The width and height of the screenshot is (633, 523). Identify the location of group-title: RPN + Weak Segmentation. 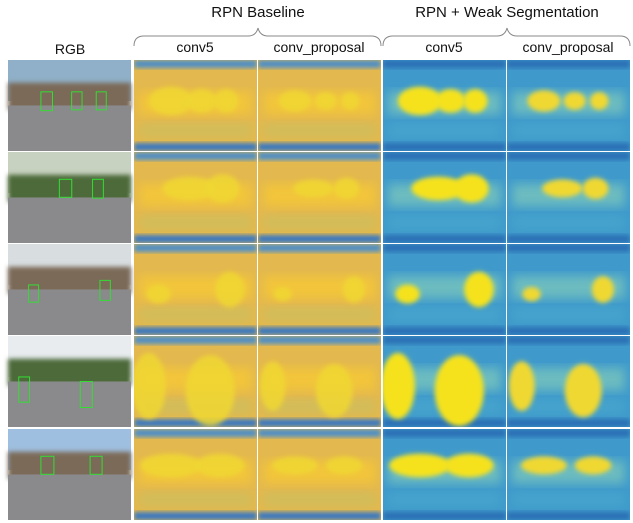
(507, 12).